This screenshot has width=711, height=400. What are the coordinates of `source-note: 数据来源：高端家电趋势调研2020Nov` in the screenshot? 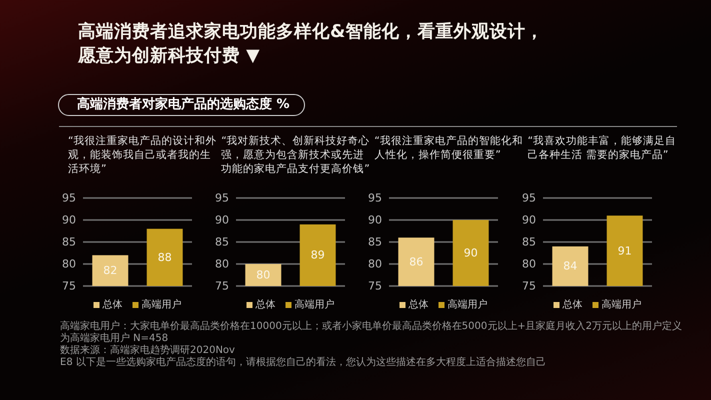 It's located at (148, 350).